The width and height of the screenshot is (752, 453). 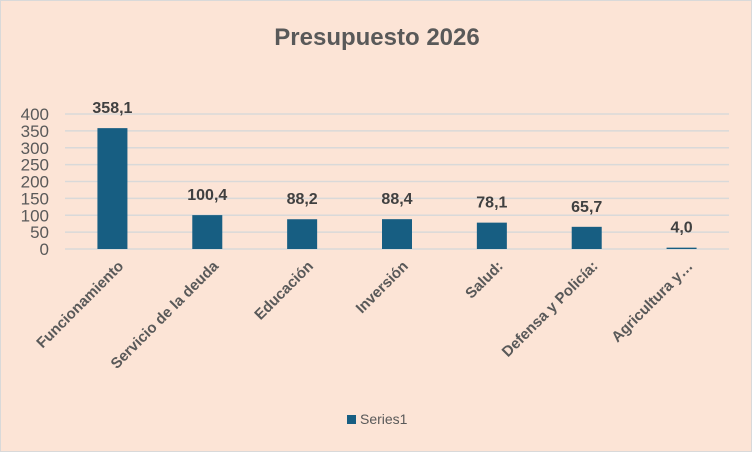 What do you see at coordinates (35, 114) in the screenshot?
I see `y-tick-label: 400` at bounding box center [35, 114].